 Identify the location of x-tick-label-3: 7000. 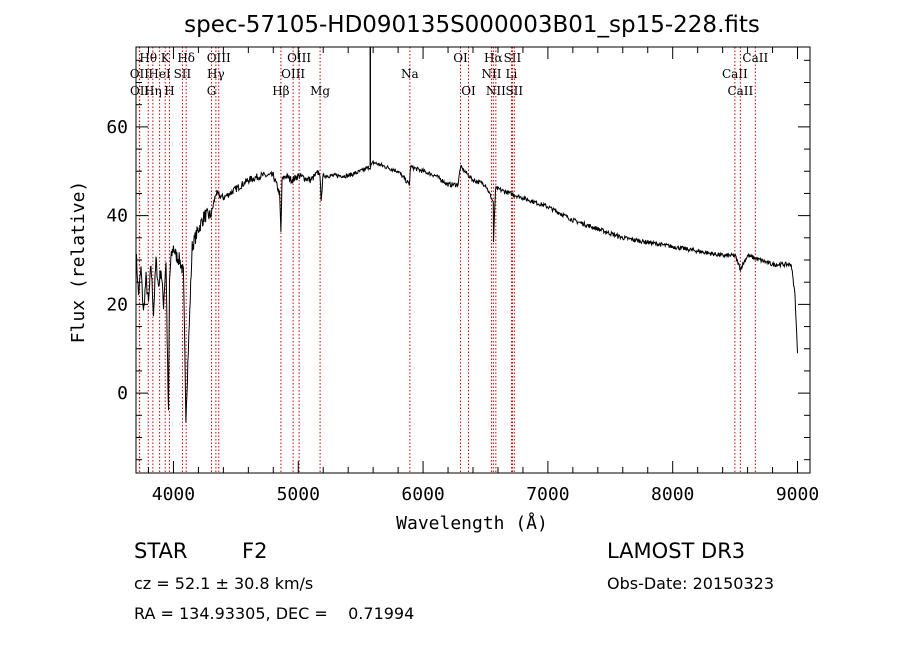
(547, 494).